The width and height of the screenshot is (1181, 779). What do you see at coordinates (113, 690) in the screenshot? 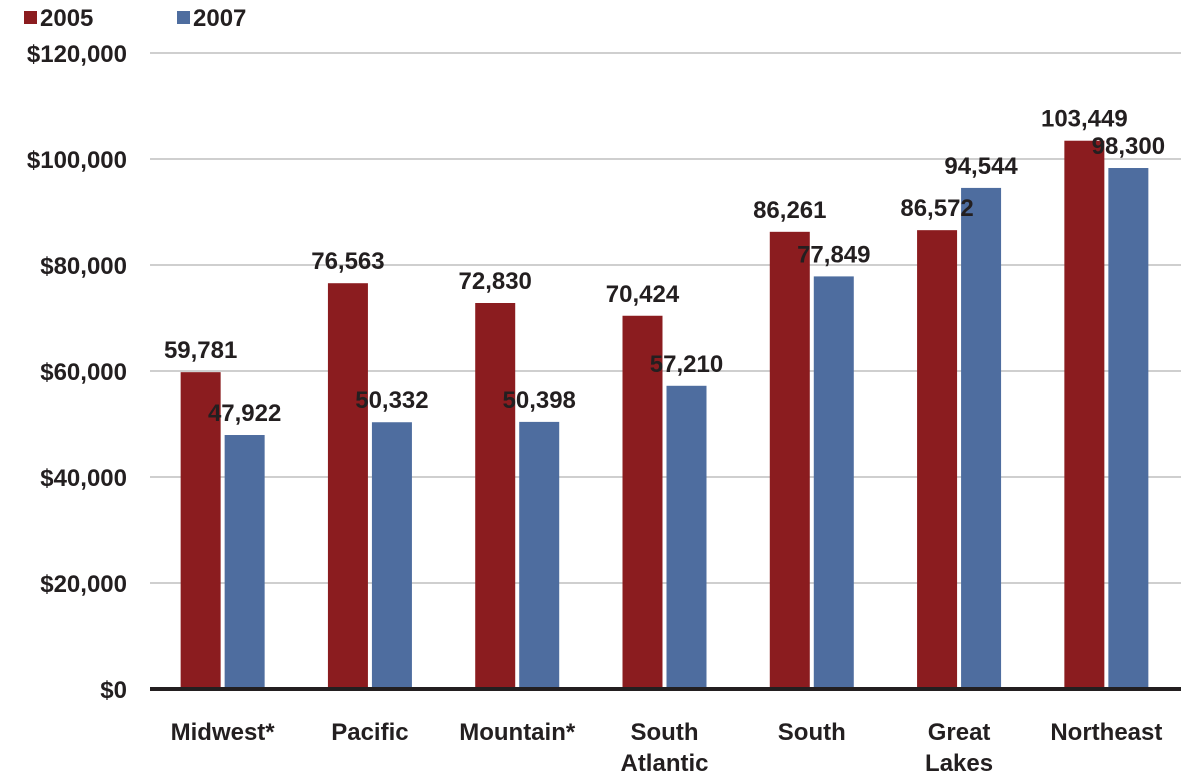
I see `y-tick-label: $0` at bounding box center [113, 690].